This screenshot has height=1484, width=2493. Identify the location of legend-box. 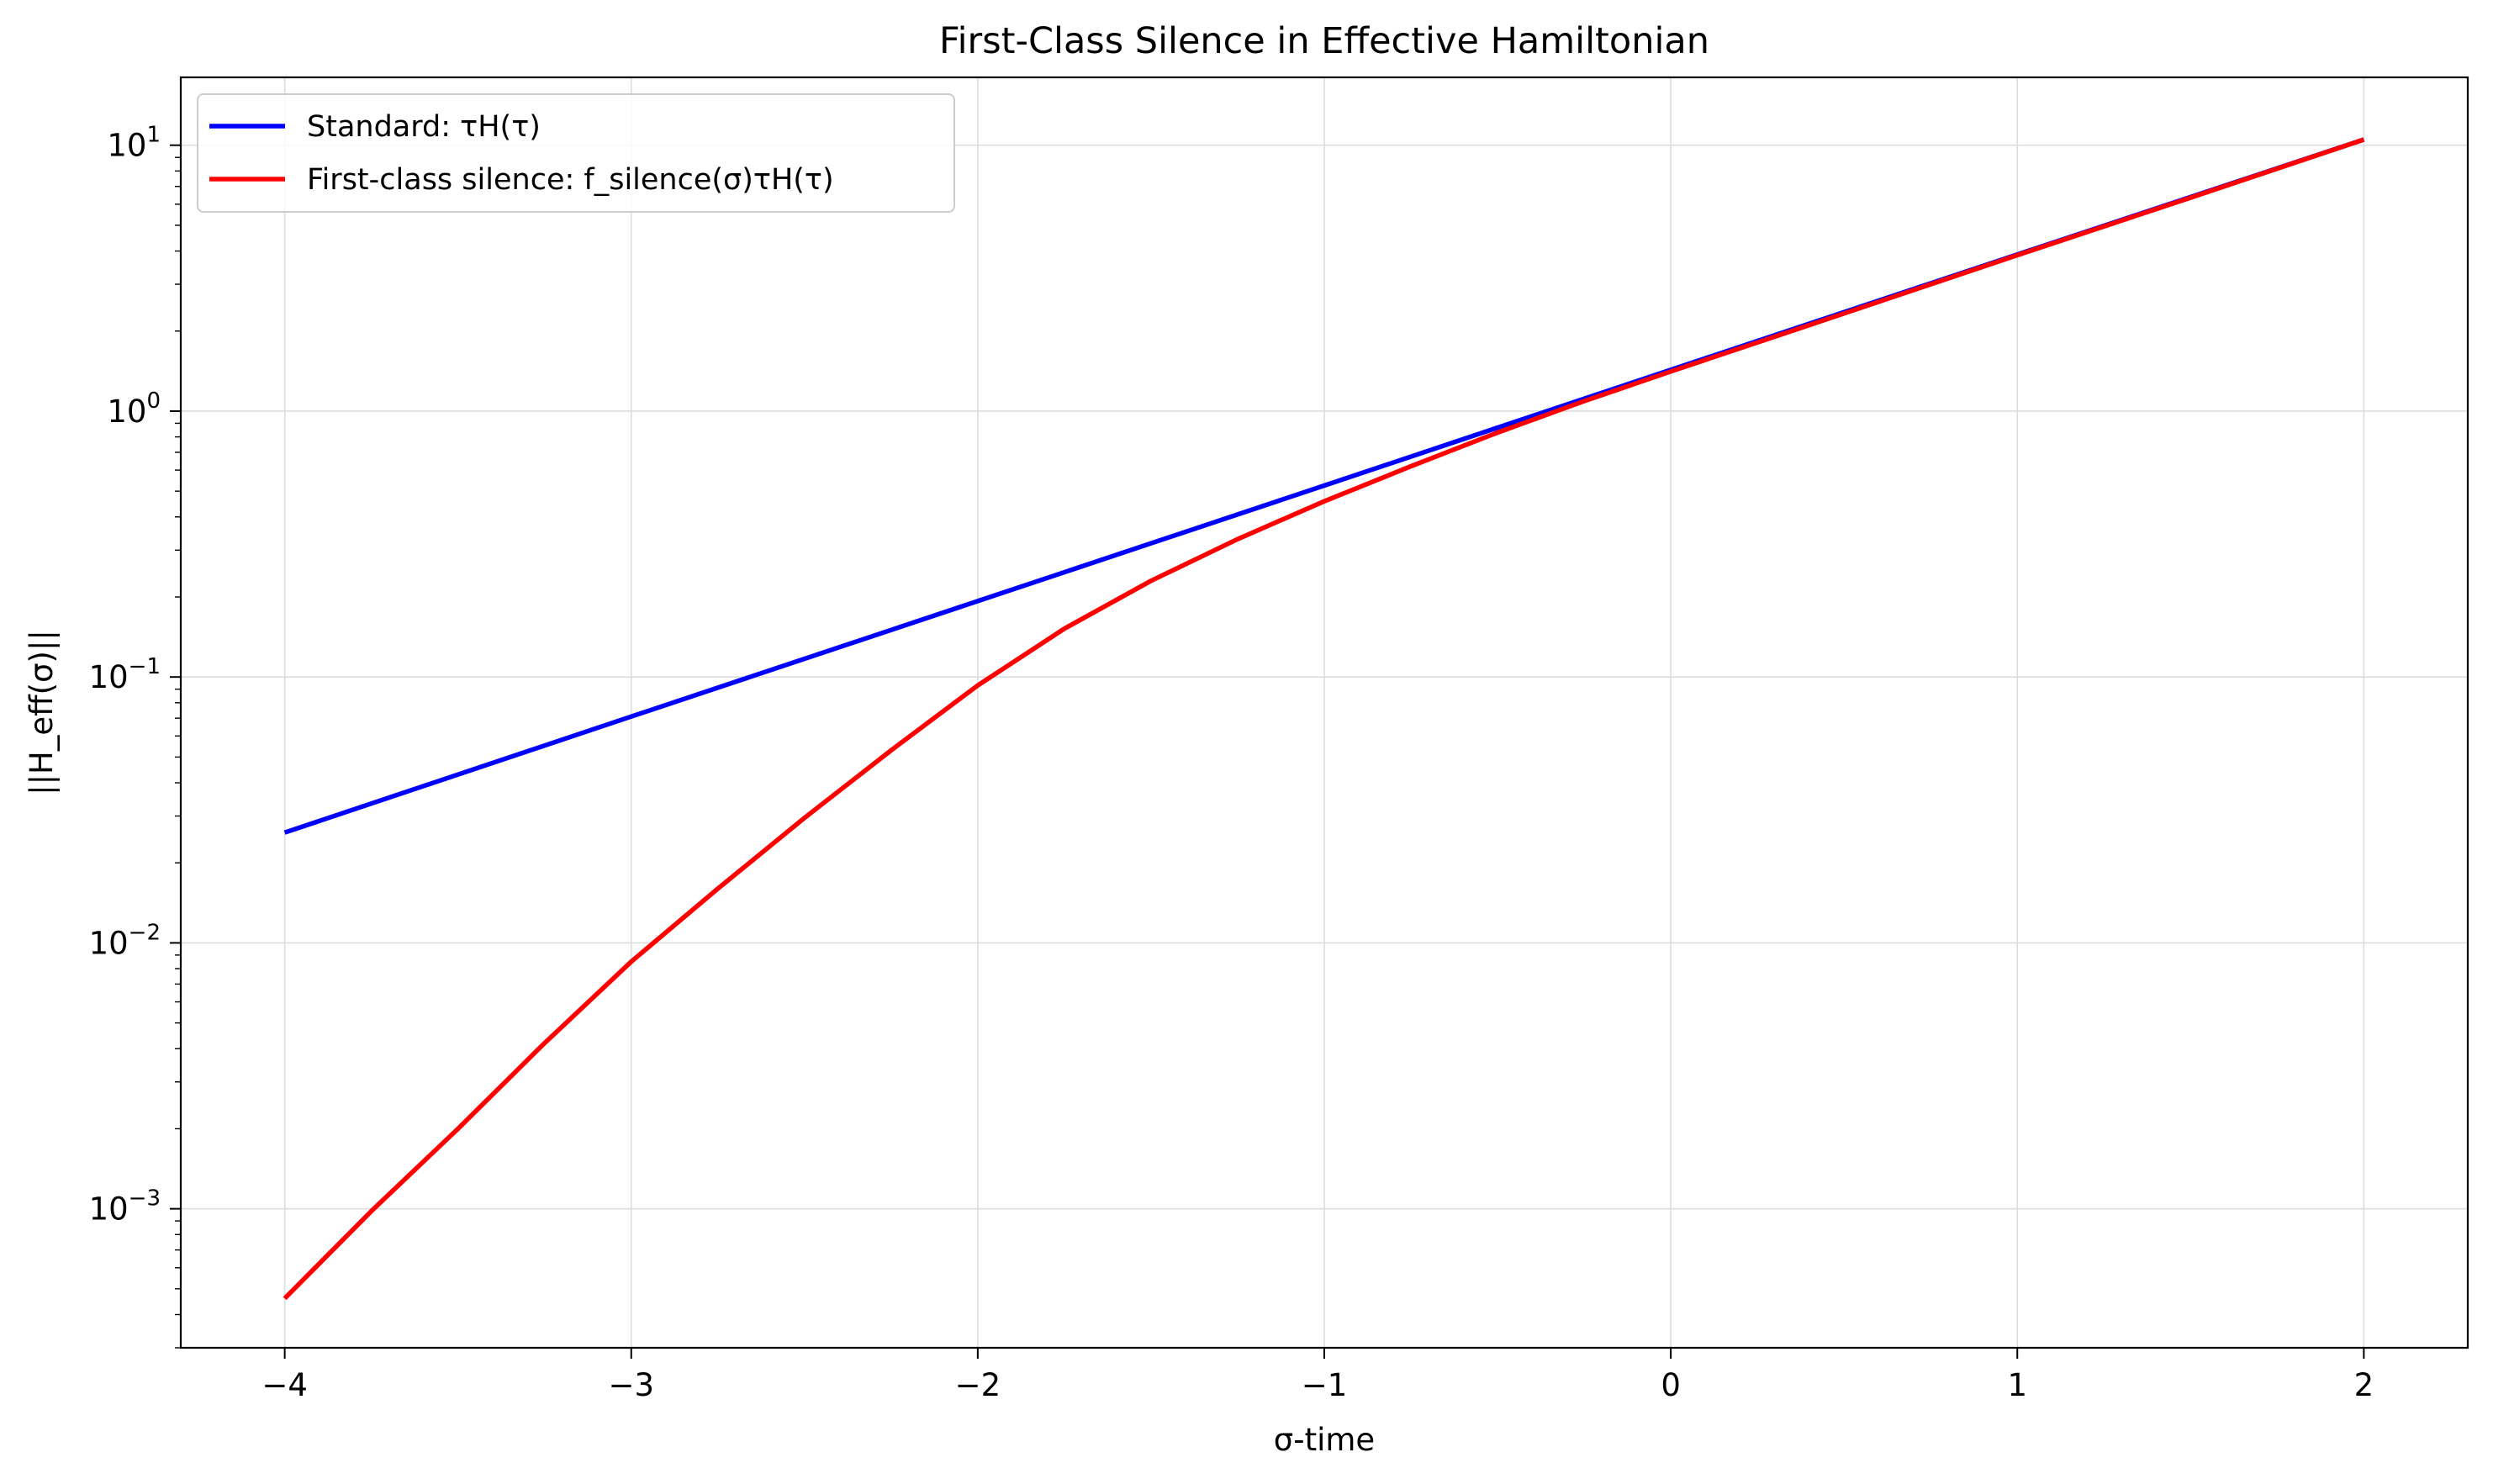
(576, 153).